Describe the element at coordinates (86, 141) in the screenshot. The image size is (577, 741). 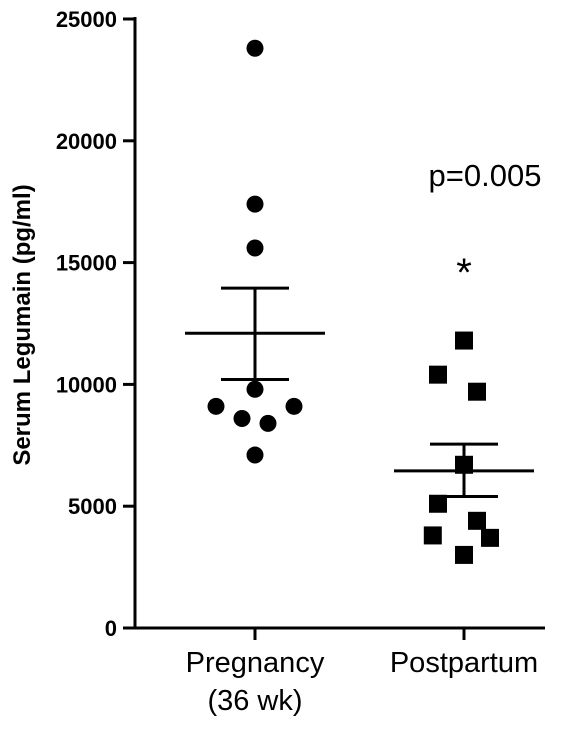
I see `y-tick-label: 20000` at that location.